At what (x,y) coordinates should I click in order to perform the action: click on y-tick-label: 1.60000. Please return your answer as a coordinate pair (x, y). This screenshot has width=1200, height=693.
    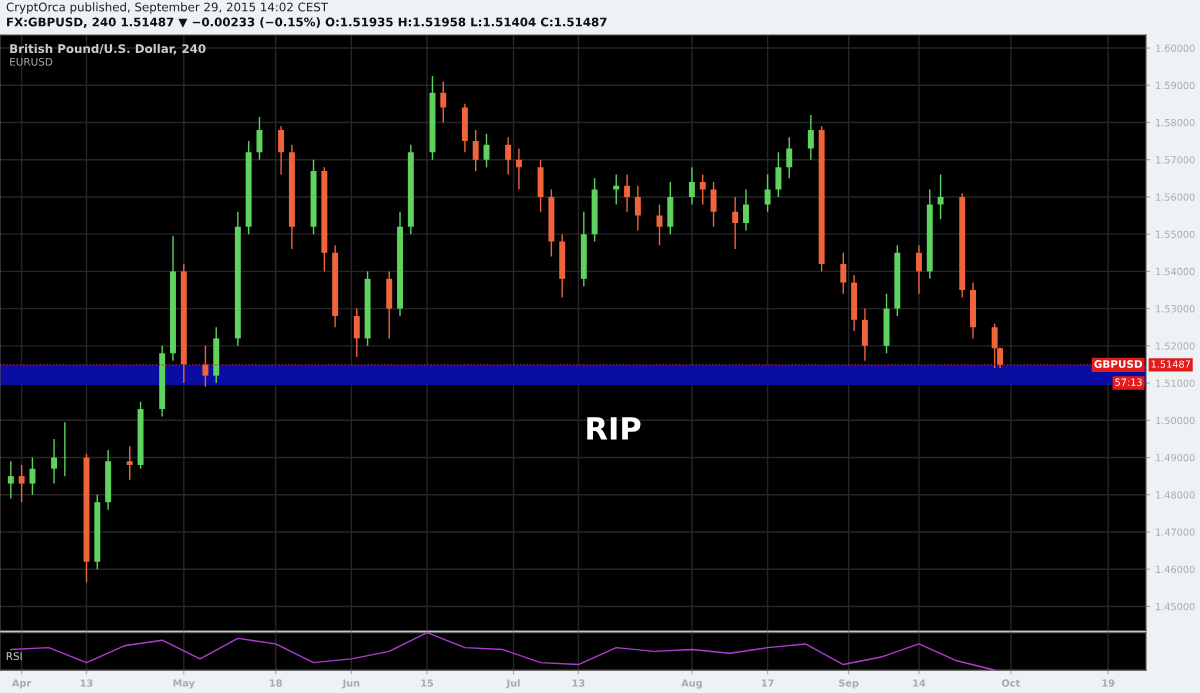
    Looking at the image, I should click on (1175, 48).